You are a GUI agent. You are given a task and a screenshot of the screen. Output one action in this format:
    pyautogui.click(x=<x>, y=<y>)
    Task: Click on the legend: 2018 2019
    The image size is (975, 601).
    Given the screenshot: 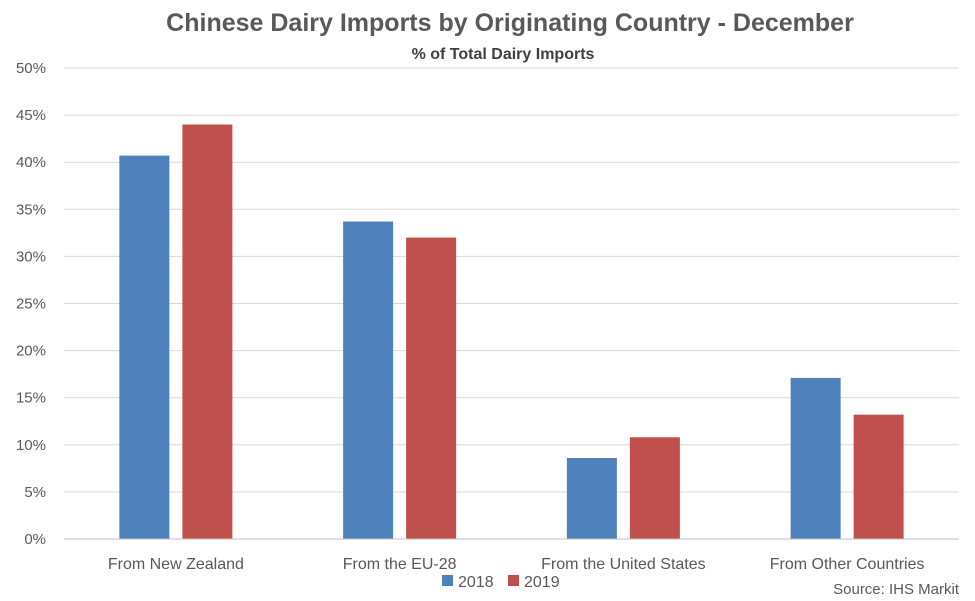 What is the action you would take?
    pyautogui.click(x=501, y=582)
    